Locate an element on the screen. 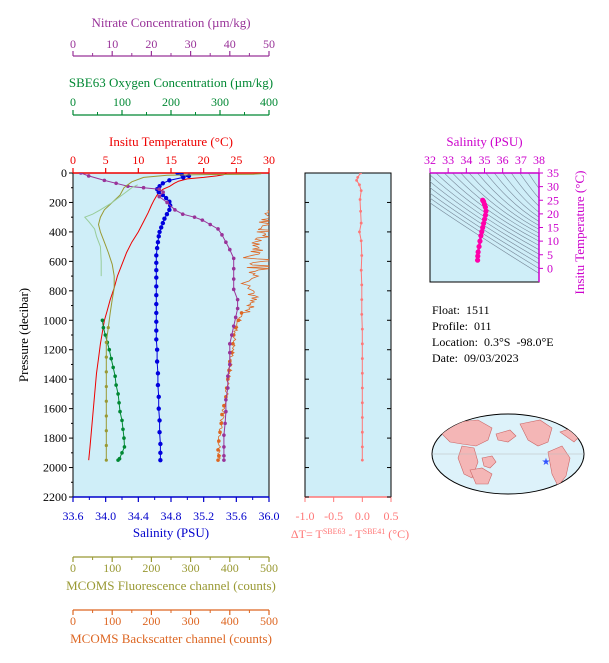  ts-temperature-tick-label: 15 is located at coordinates (553, 228).